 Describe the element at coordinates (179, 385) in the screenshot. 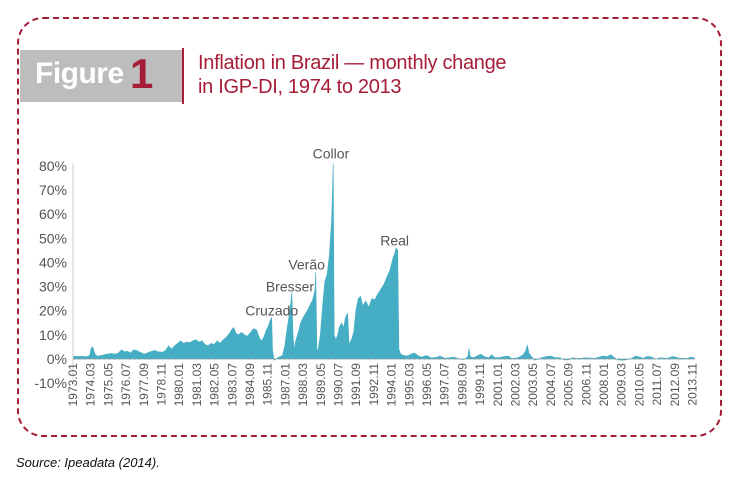

I see `x-tick-label: 1980.01` at that location.